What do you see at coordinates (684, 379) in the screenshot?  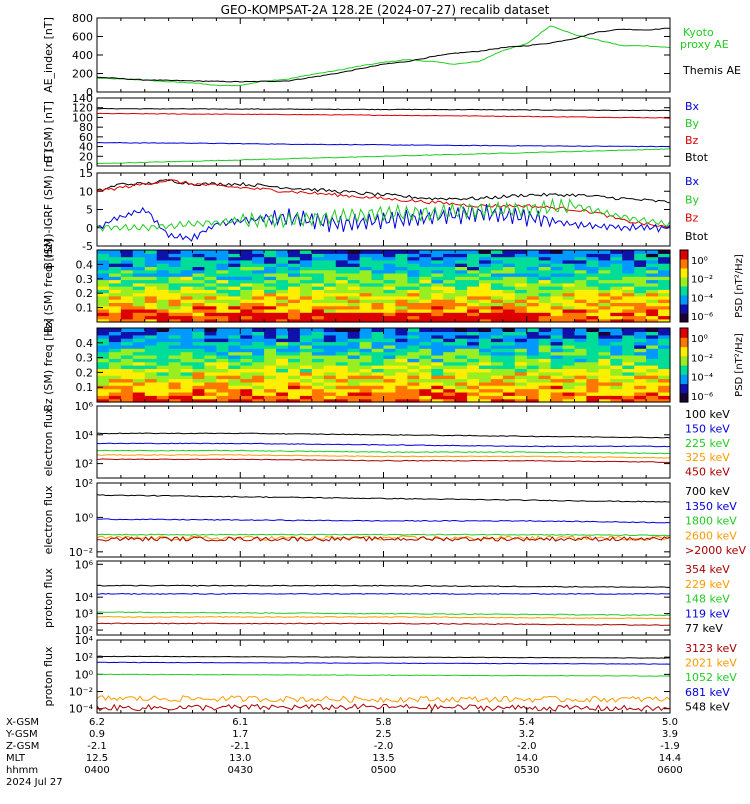 I see `colorbar-segment` at bounding box center [684, 379].